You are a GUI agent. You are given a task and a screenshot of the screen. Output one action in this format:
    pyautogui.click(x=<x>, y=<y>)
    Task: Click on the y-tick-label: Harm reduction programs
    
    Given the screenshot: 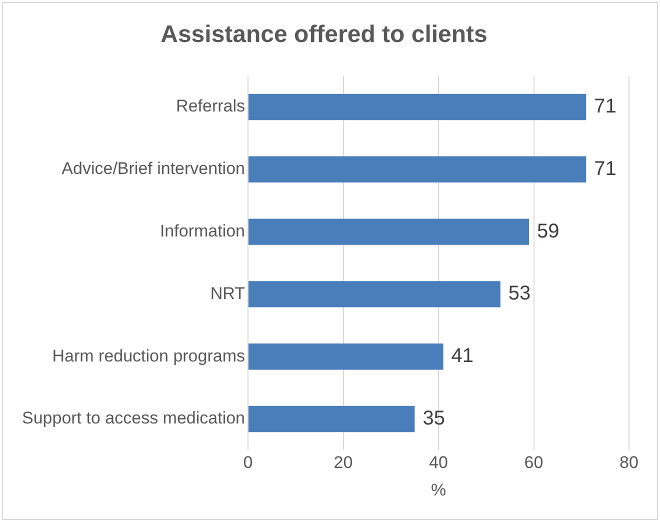 What is the action you would take?
    pyautogui.click(x=149, y=356)
    